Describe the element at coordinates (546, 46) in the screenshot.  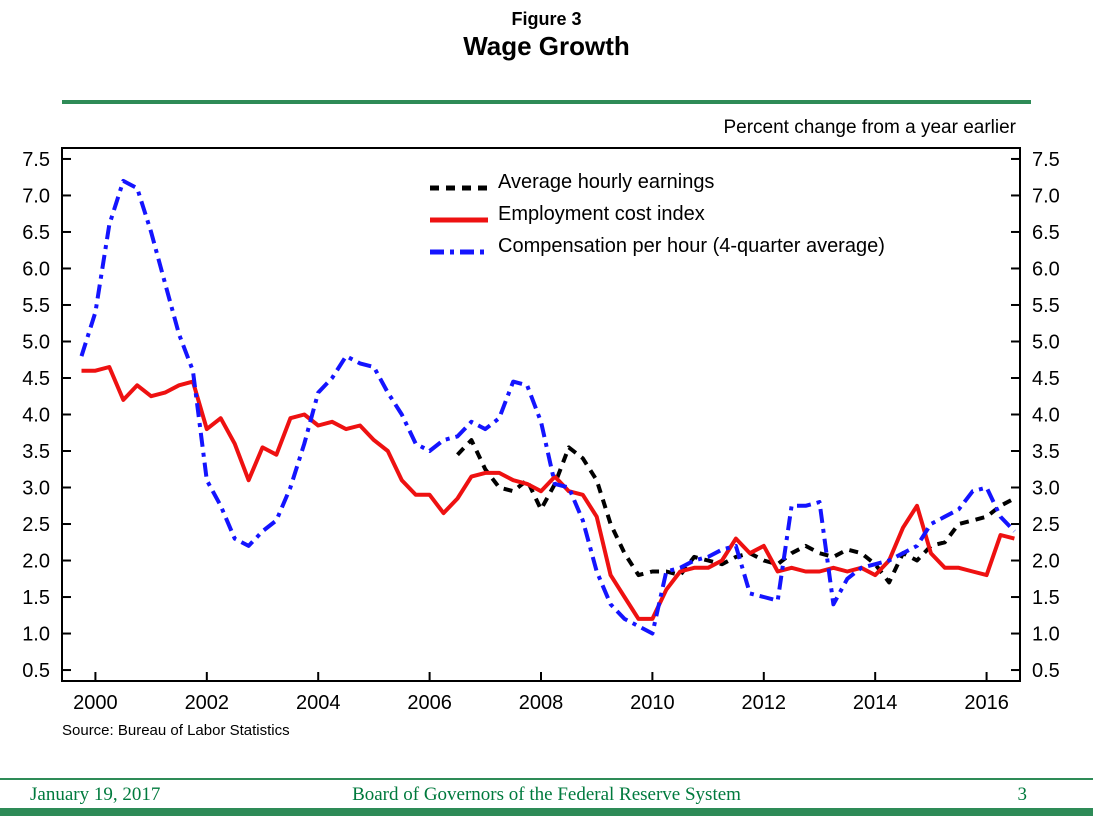
I see `page-title: Wage Growth` at that location.